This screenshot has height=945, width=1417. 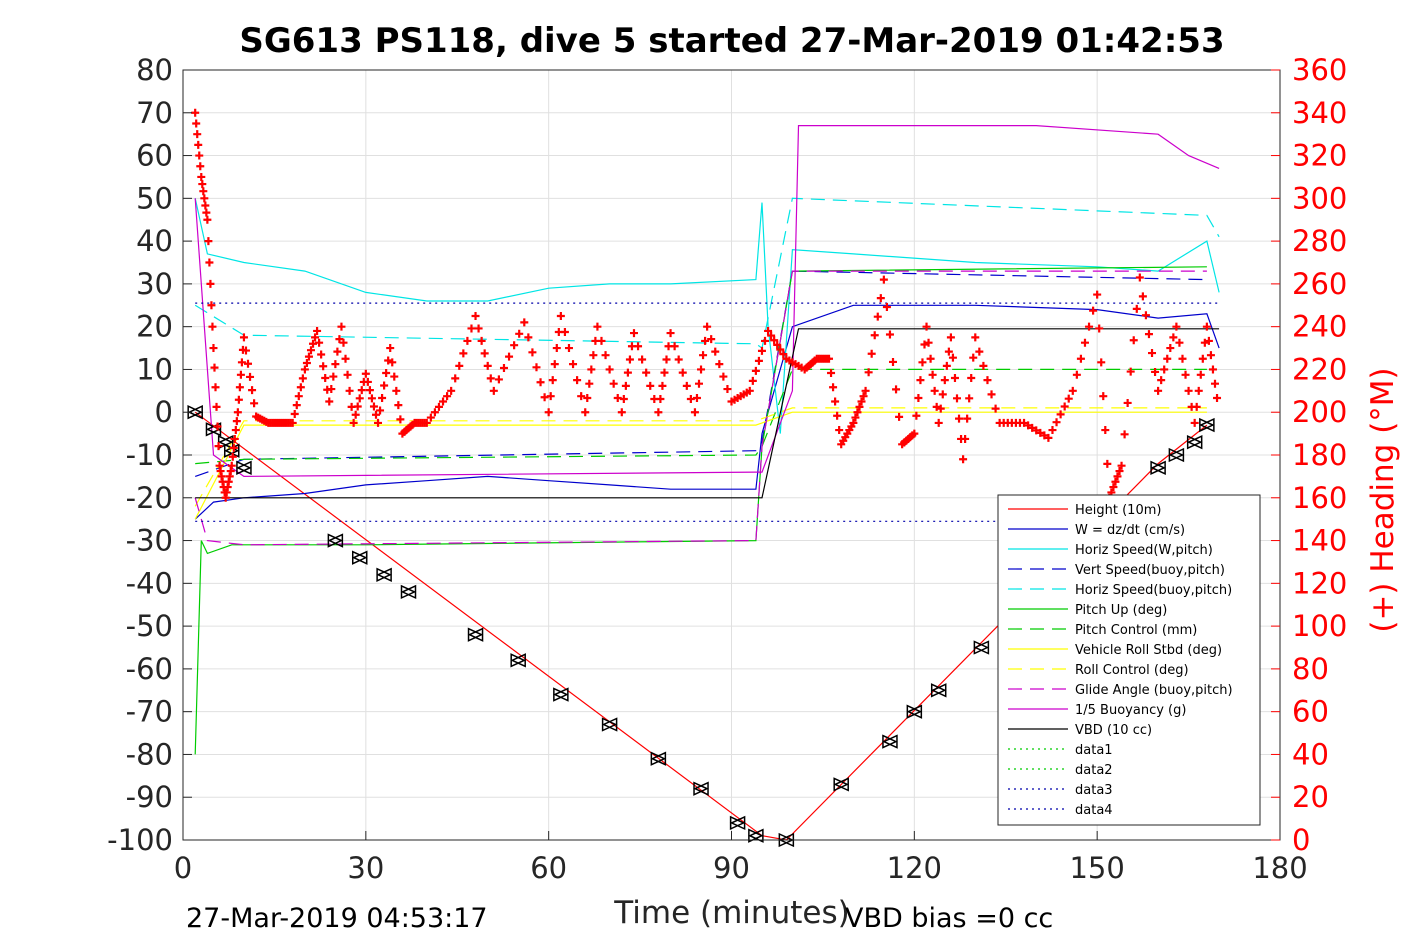 What do you see at coordinates (1279, 868) in the screenshot?
I see `x-tick-label: 180` at bounding box center [1279, 868].